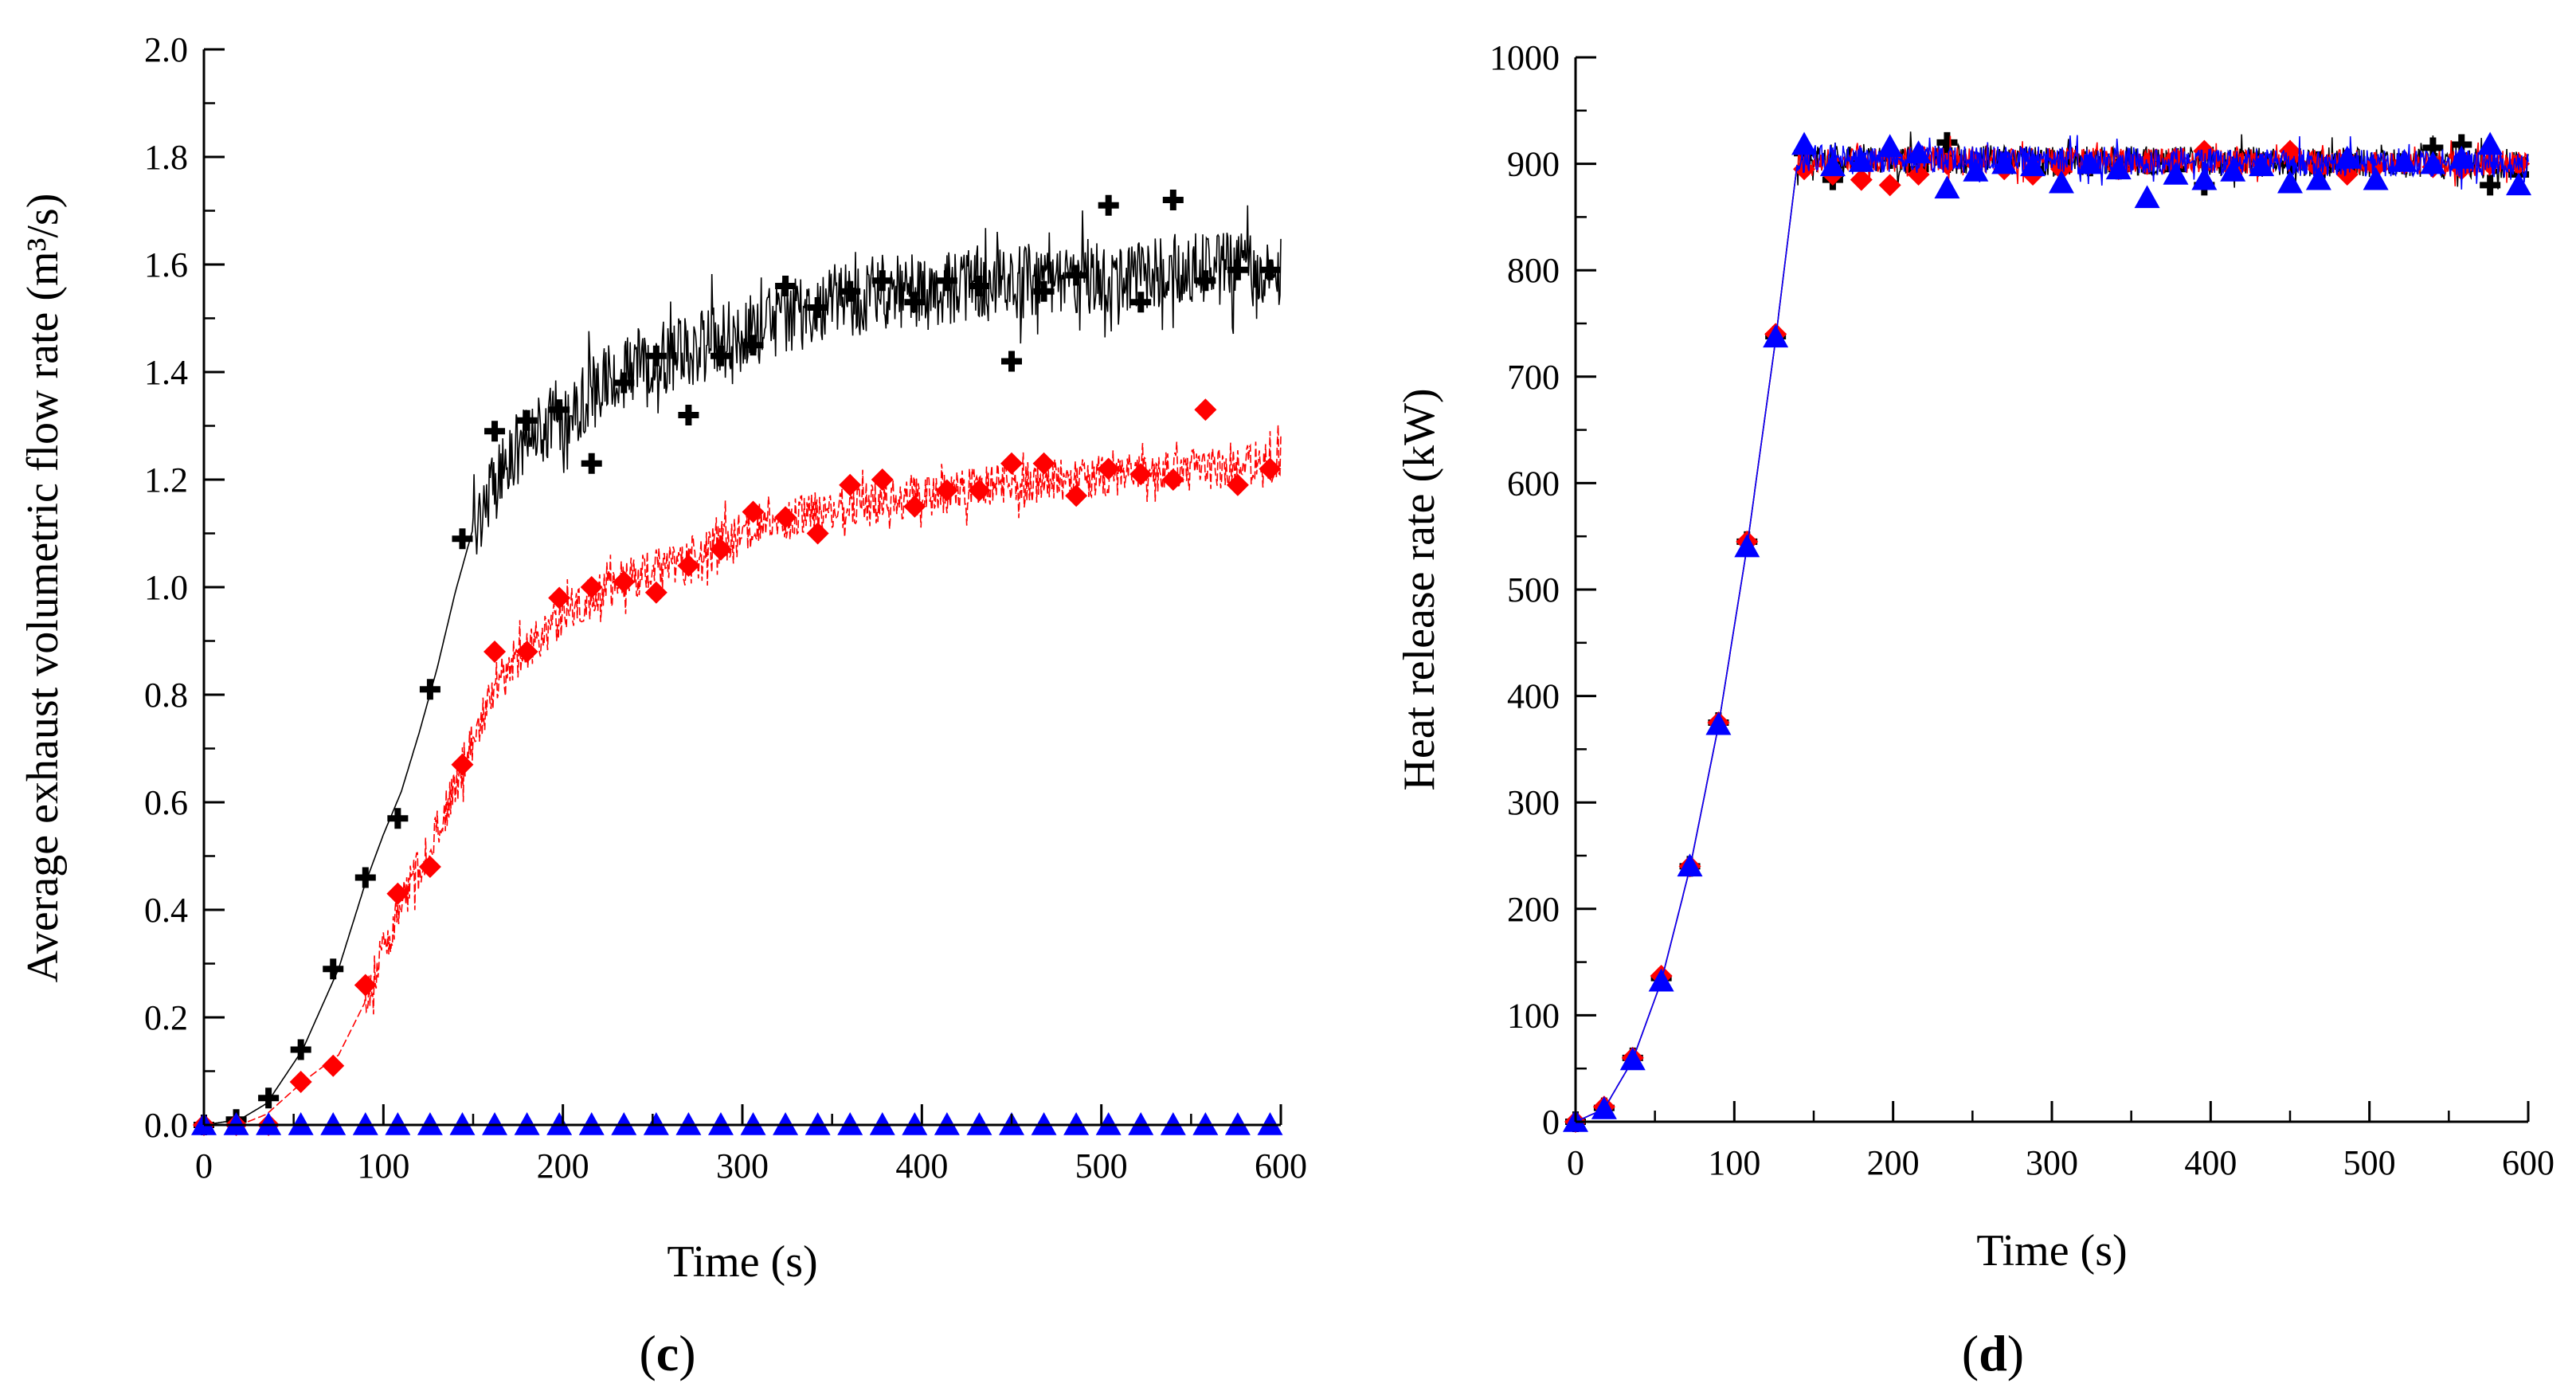 This screenshot has width=2576, height=1399. I want to click on chart-c-y-tick-label: 0.4, so click(166, 910).